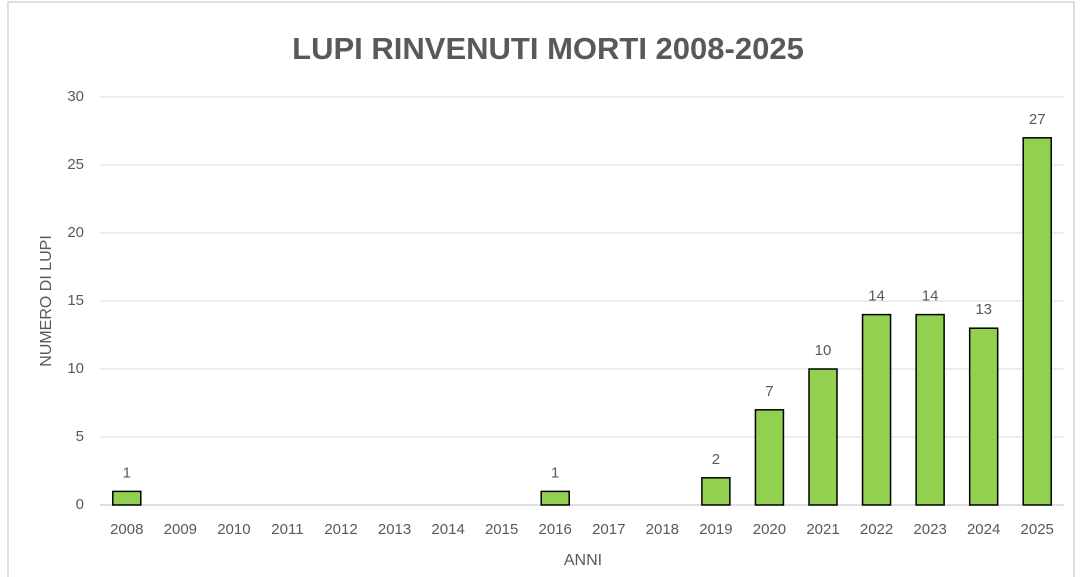  I want to click on x-tick-label: 2017, so click(608, 529).